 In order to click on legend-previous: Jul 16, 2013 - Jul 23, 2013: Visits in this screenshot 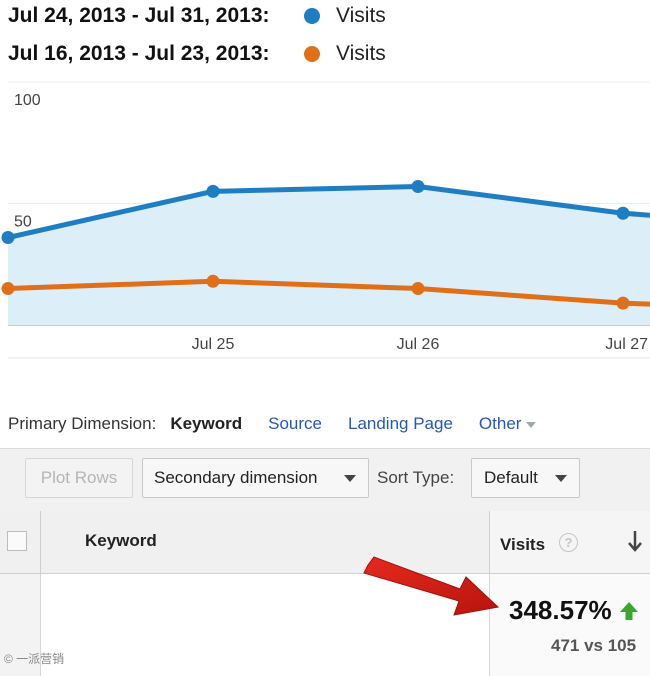, I will do `click(197, 54)`.